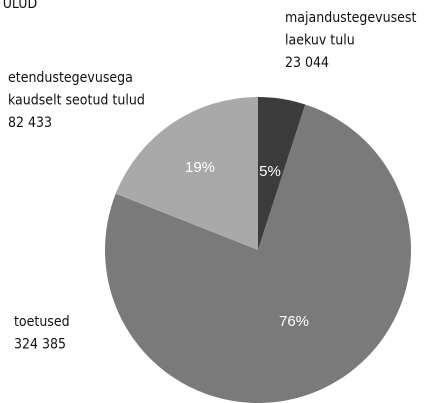  What do you see at coordinates (76, 101) in the screenshot?
I see `category-label: kaudselt seotud tulud` at bounding box center [76, 101].